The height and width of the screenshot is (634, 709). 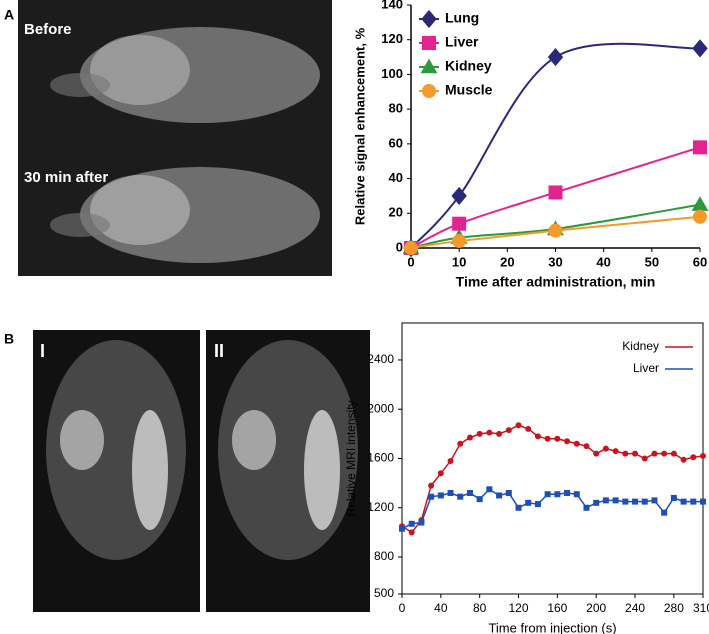 I want to click on x-tick-label: 20, so click(x=507, y=261).